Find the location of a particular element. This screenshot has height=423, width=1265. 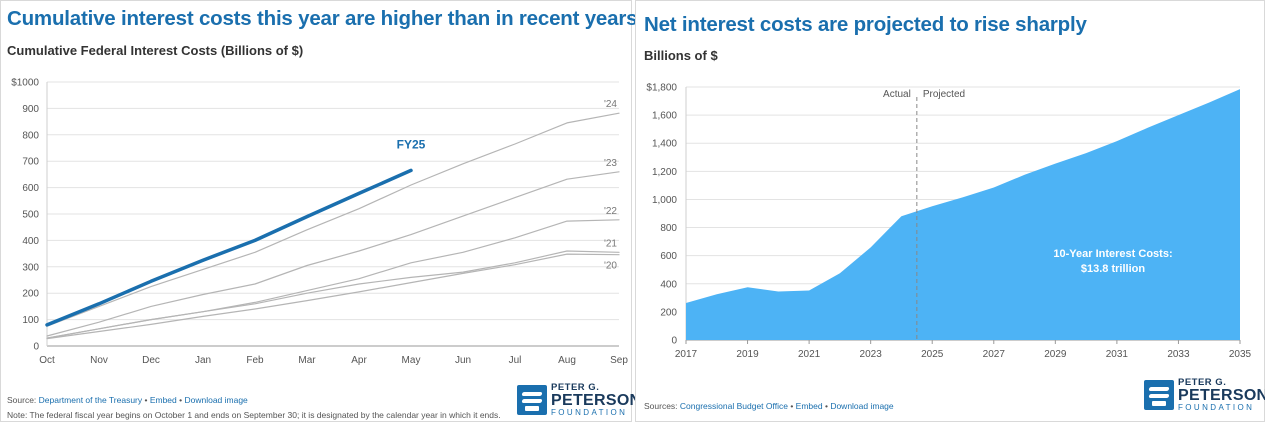

series-line-fy22 is located at coordinates (333, 279).